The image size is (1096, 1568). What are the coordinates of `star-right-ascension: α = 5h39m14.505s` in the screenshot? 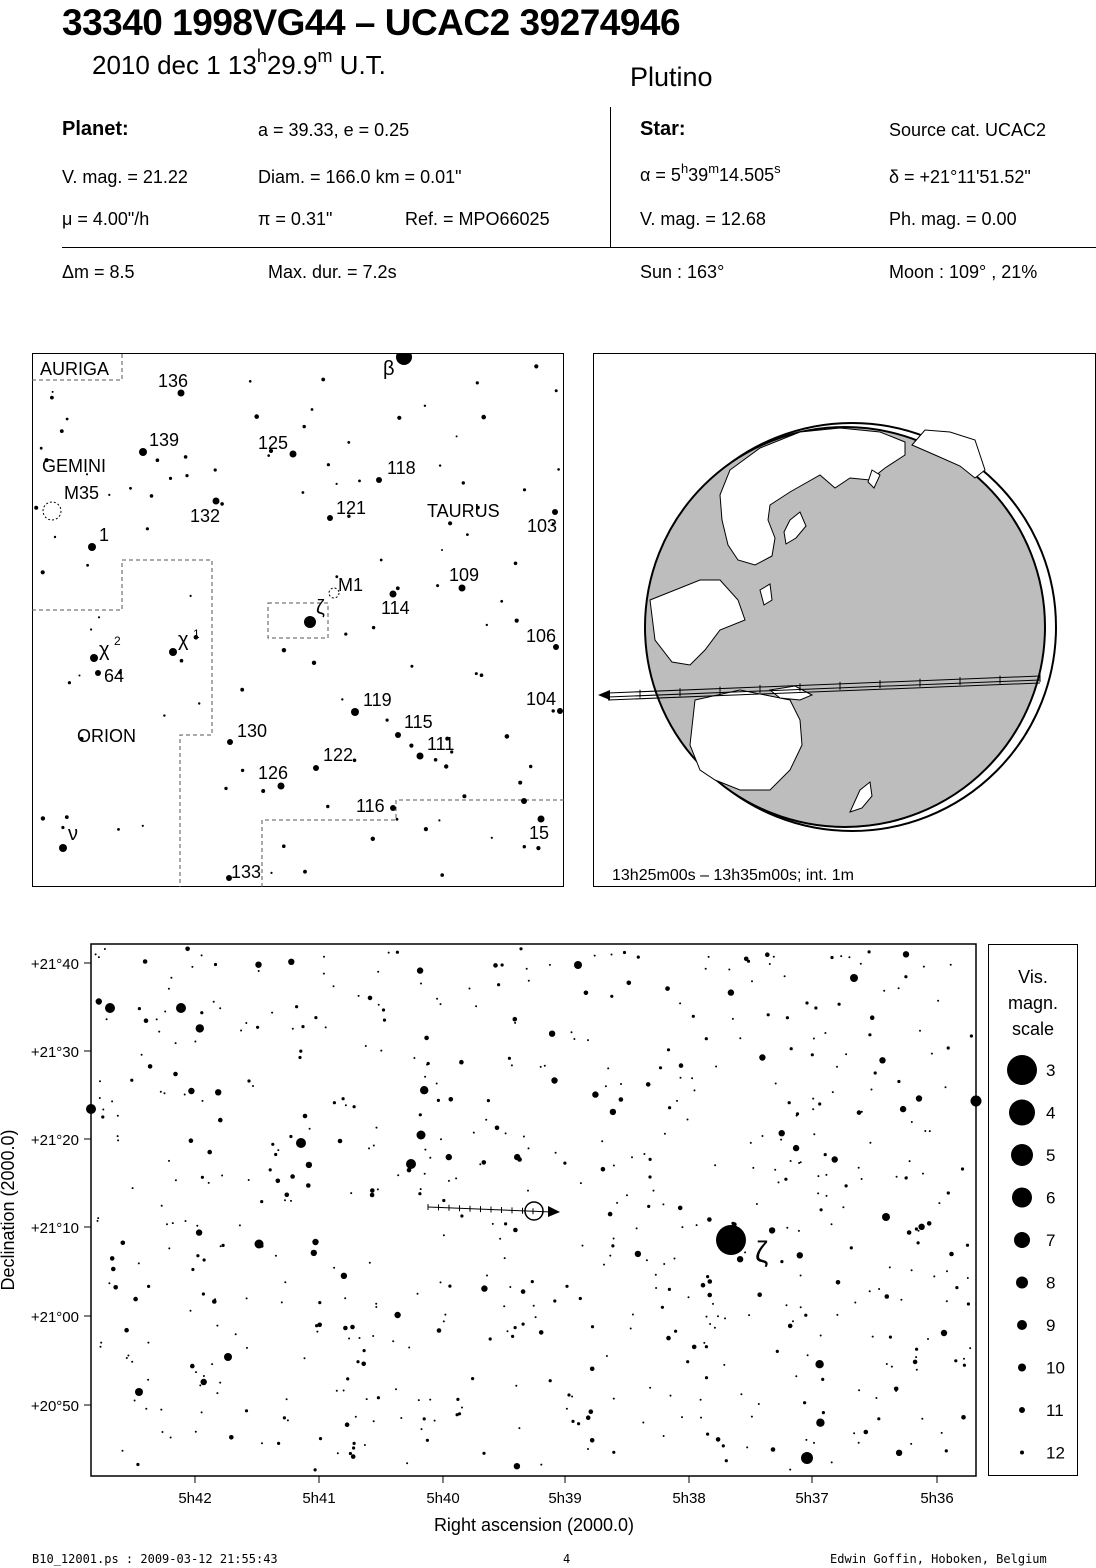 It's located at (710, 173).